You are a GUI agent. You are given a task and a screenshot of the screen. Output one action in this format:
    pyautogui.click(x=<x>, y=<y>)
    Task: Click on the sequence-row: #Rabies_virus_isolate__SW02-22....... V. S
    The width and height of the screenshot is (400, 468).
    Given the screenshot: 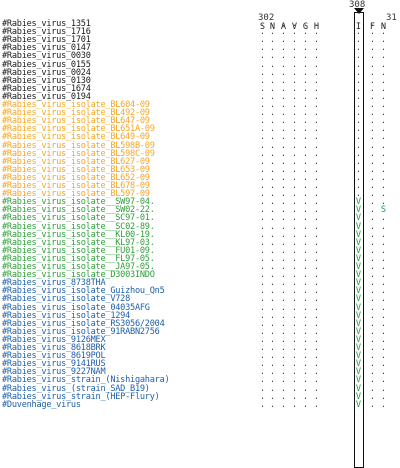 What is the action you would take?
    pyautogui.click(x=200, y=210)
    